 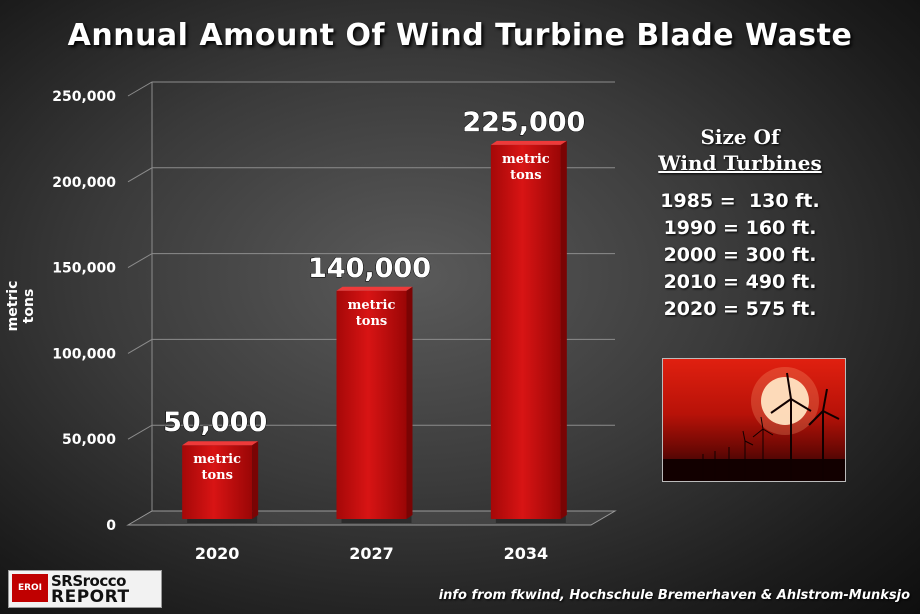 What do you see at coordinates (740, 255) in the screenshot?
I see `turbine-size-item: 2000 = 300 ft.` at bounding box center [740, 255].